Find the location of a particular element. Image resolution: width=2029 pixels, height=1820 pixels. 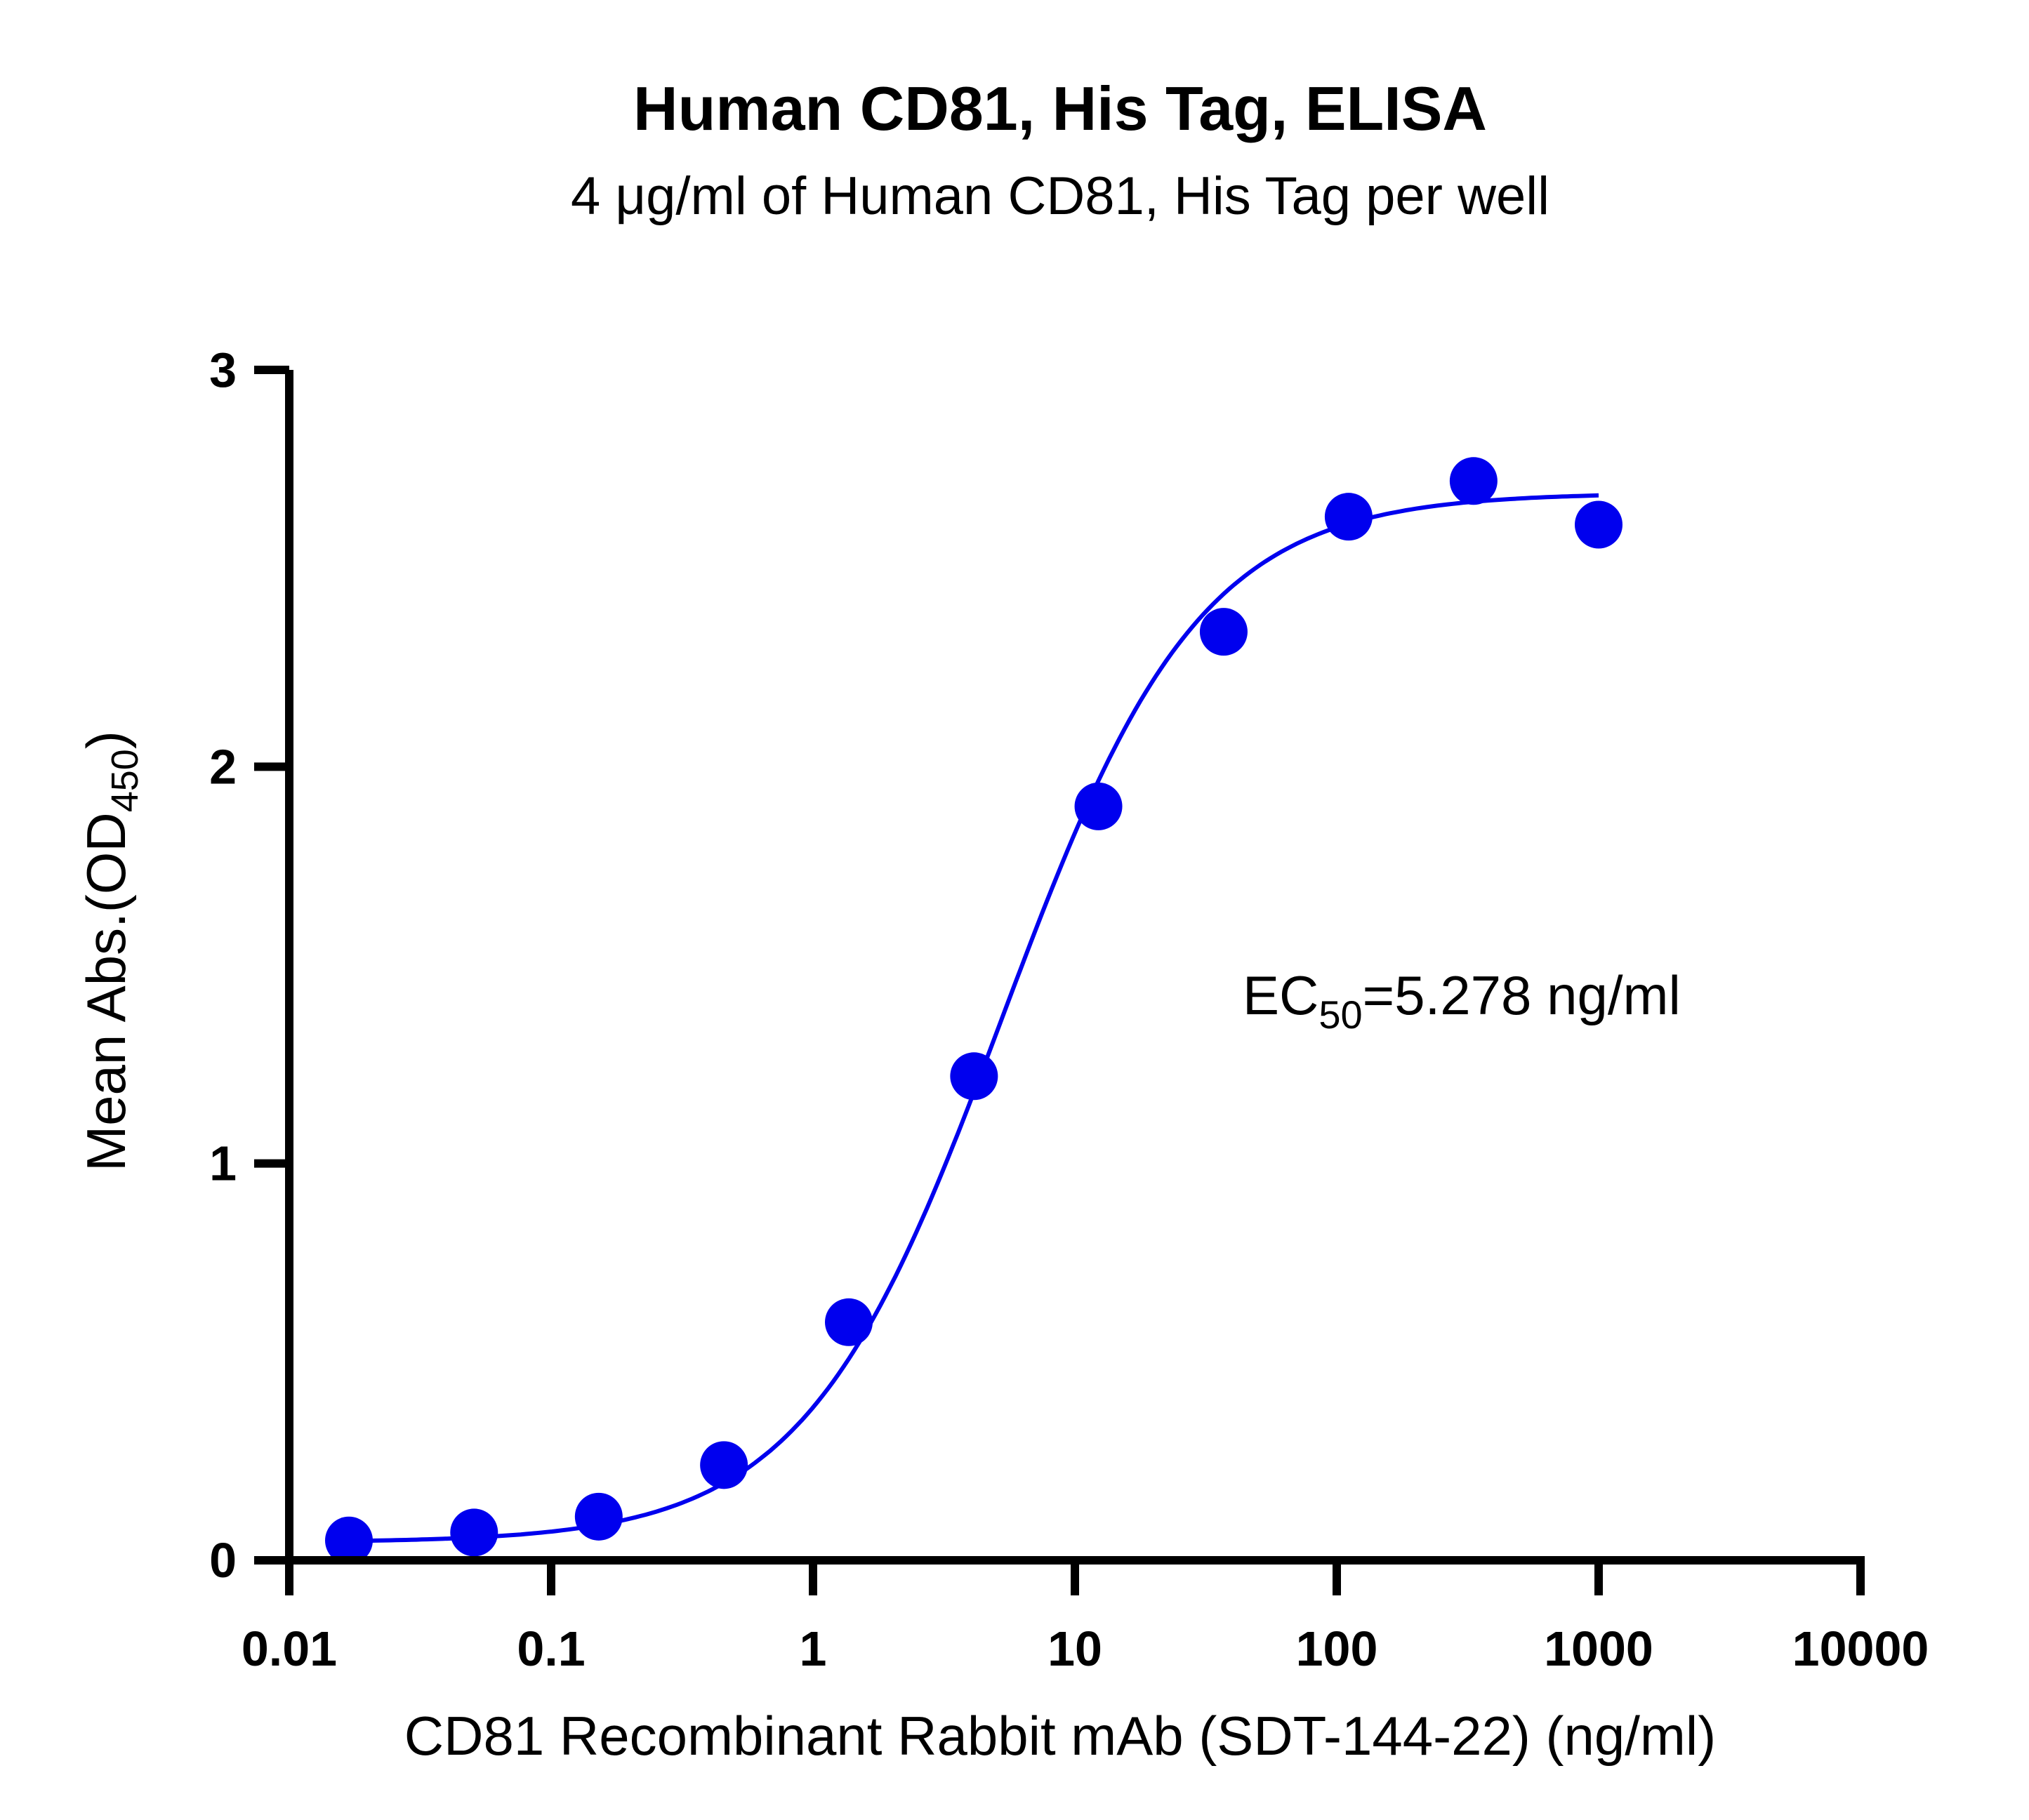

x-axis-ticks: 0.01 0.1 1 10 100 1000 10000 is located at coordinates (1085, 1618).